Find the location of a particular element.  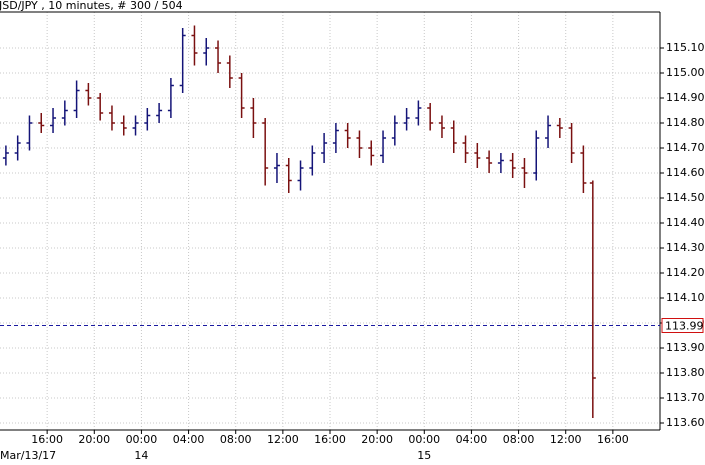

date-label: 14 is located at coordinates (141, 455).